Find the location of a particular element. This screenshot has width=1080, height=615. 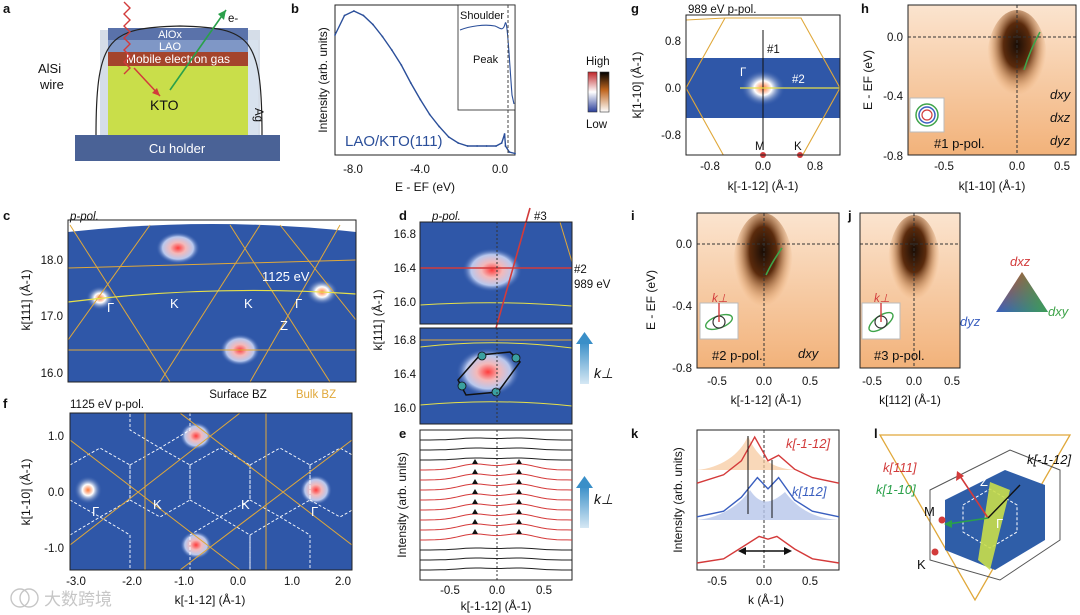

h-orbital-0: dxy is located at coordinates (1061, 94).